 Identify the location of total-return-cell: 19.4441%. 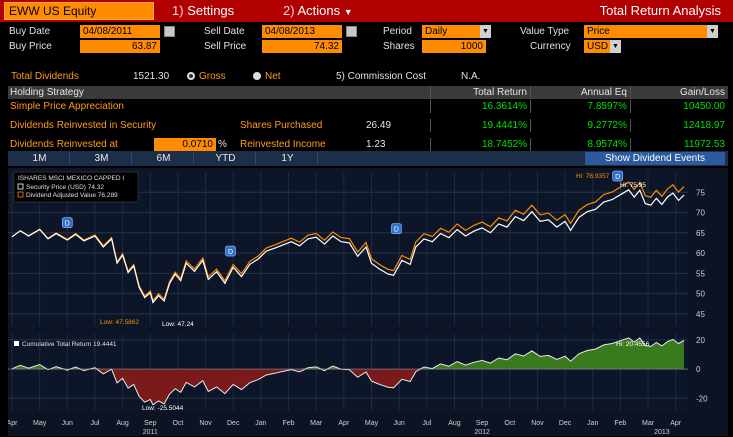
(480, 125).